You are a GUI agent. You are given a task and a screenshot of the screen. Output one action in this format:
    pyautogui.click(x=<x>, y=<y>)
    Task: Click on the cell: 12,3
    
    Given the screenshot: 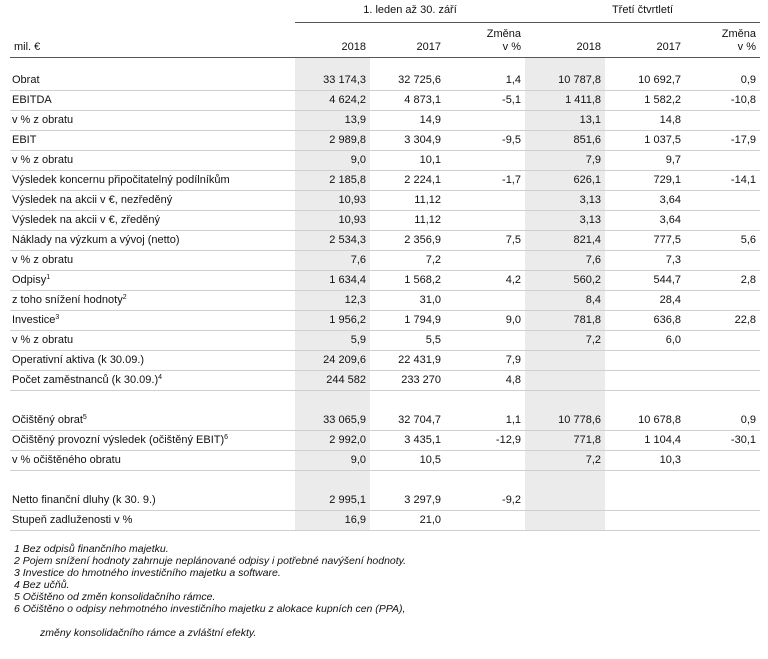 What is the action you would take?
    pyautogui.click(x=355, y=300)
    